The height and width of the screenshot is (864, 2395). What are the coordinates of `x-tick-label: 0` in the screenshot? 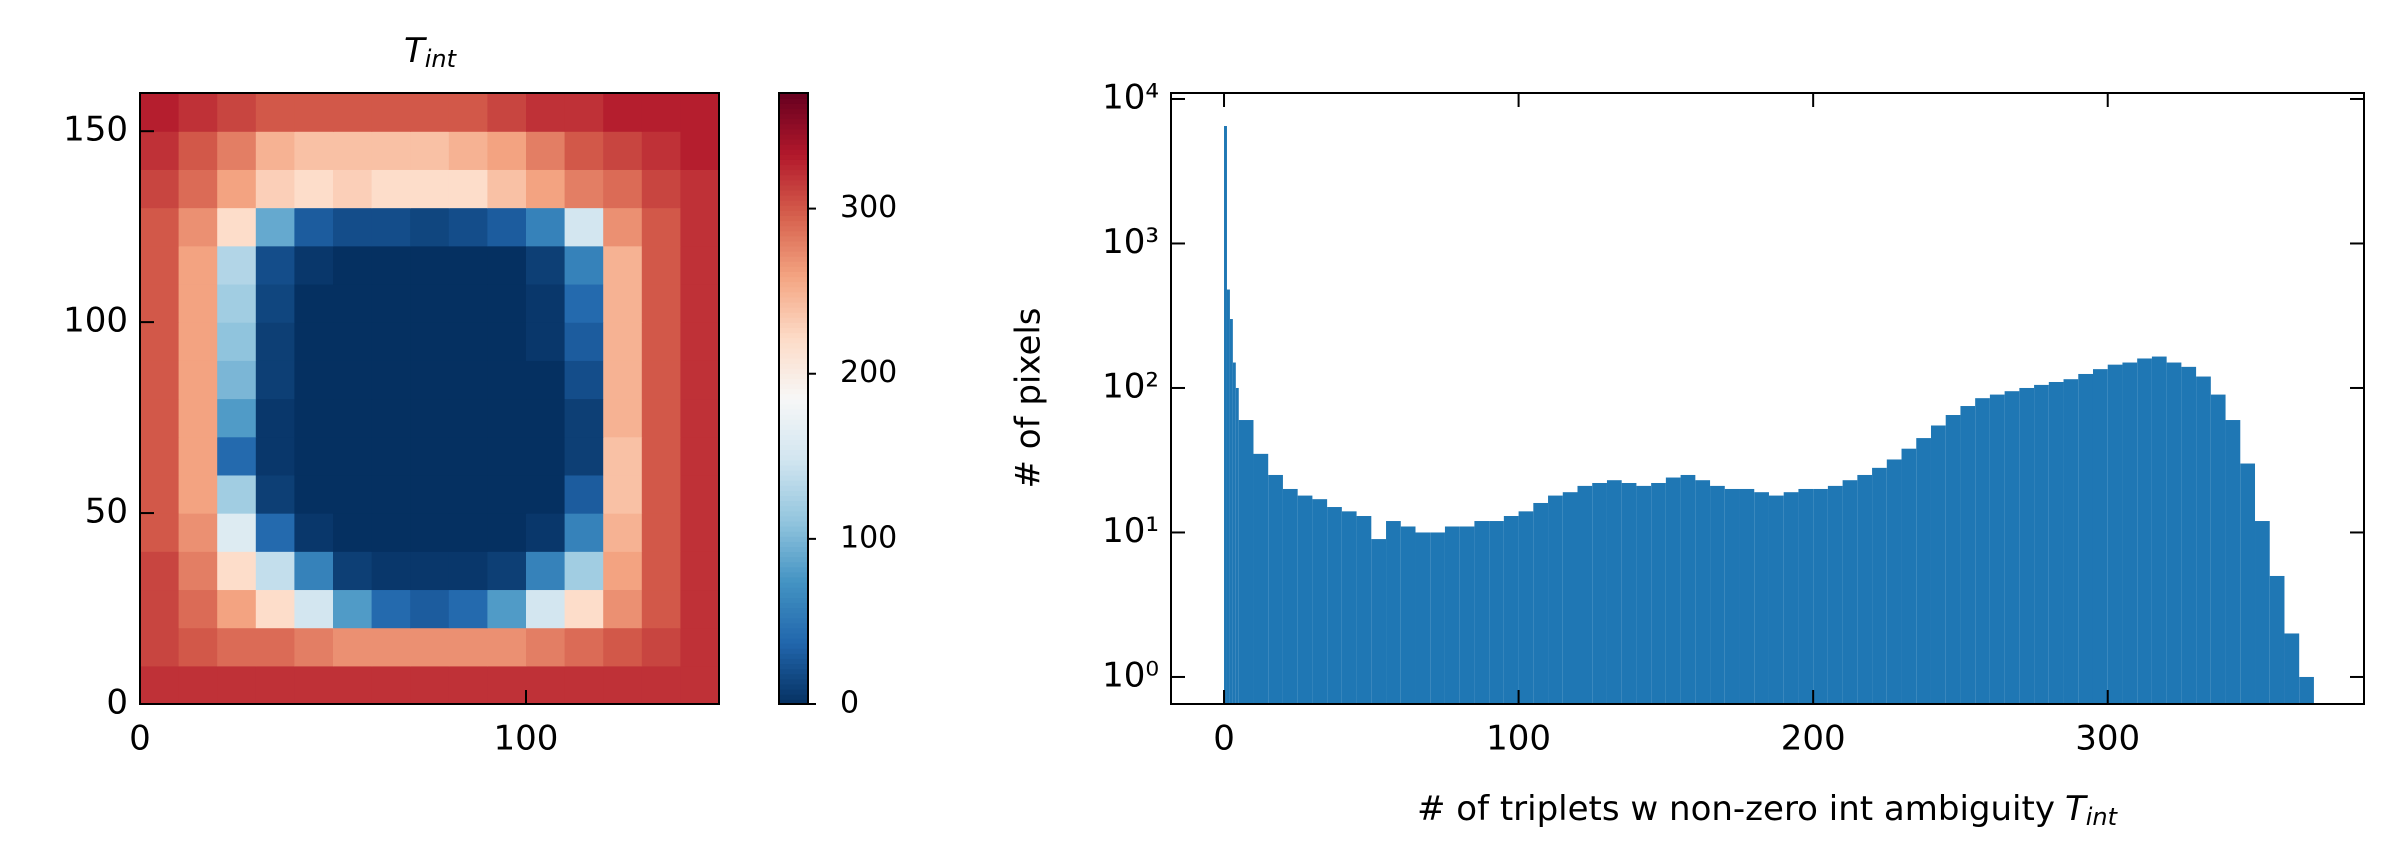 It's located at (140, 739).